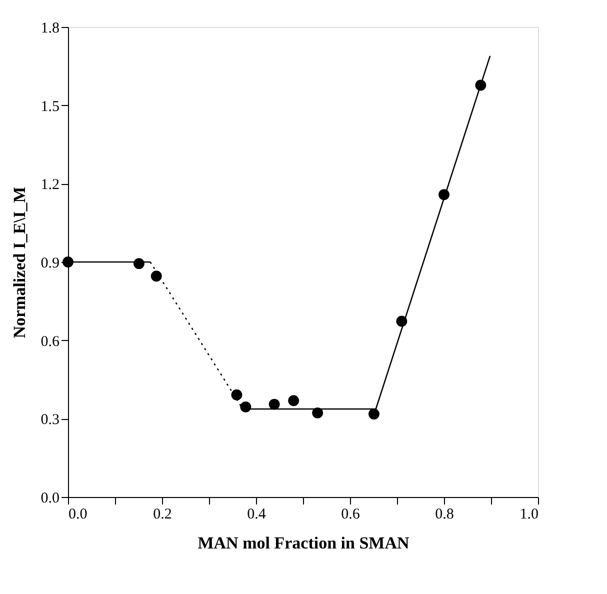 The width and height of the screenshot is (607, 594). What do you see at coordinates (529, 514) in the screenshot?
I see `x-tick-label: 1.0` at bounding box center [529, 514].